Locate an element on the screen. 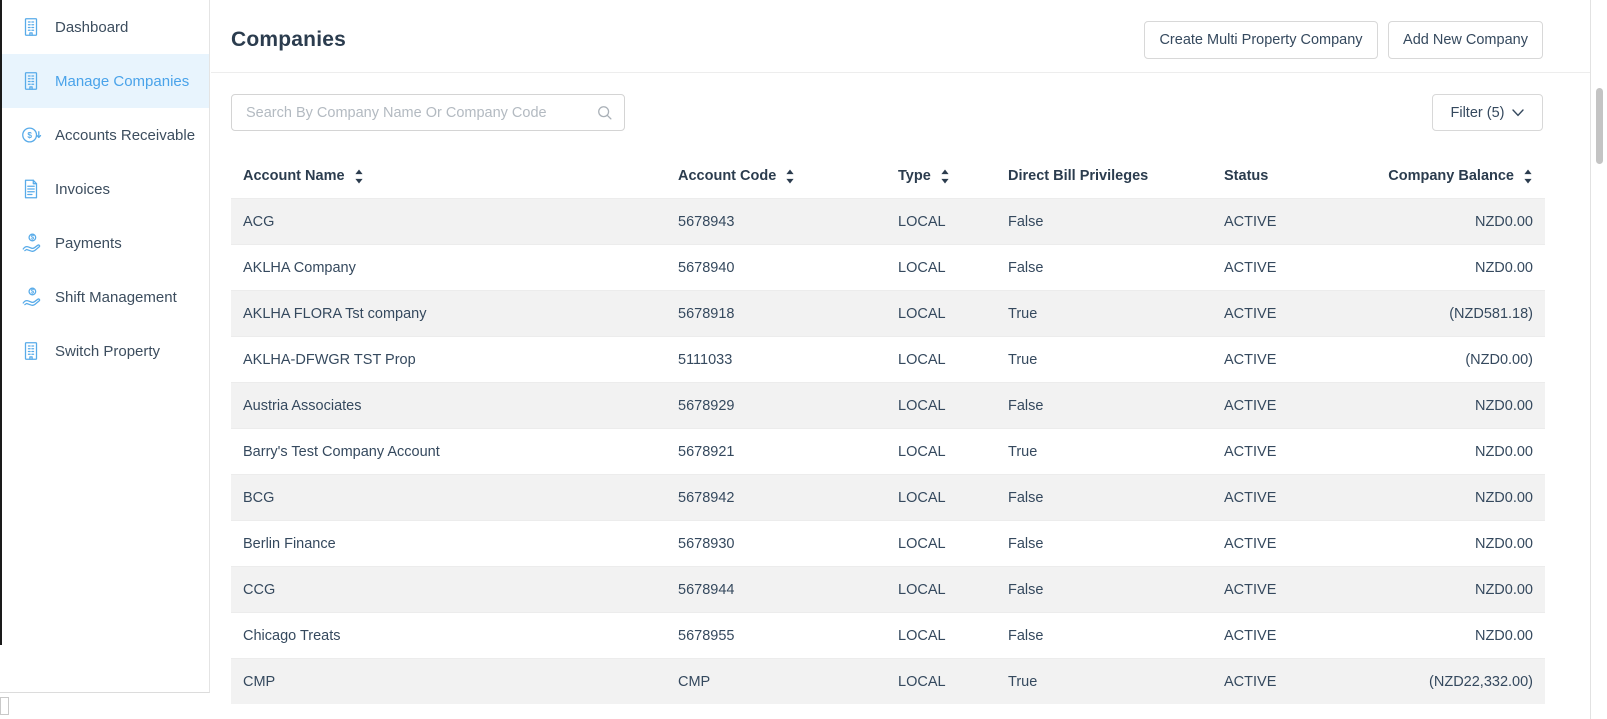  table-row: CMP CMP LOCAL True ACTIVE (NZD22,332.00) is located at coordinates (888, 681).